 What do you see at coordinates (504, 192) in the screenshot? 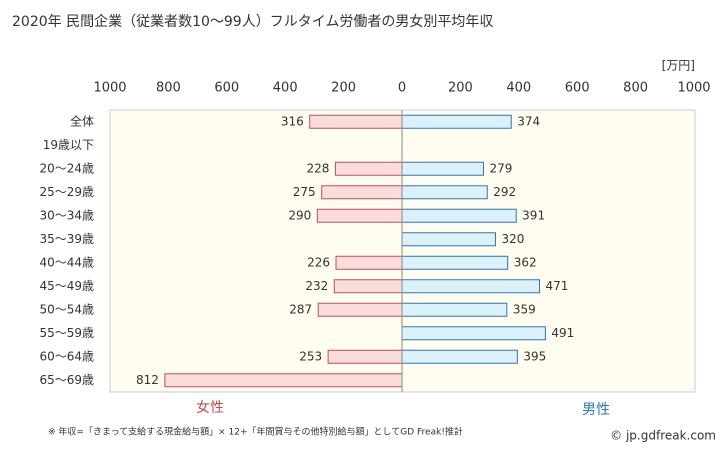
I see `value-label: 292` at bounding box center [504, 192].